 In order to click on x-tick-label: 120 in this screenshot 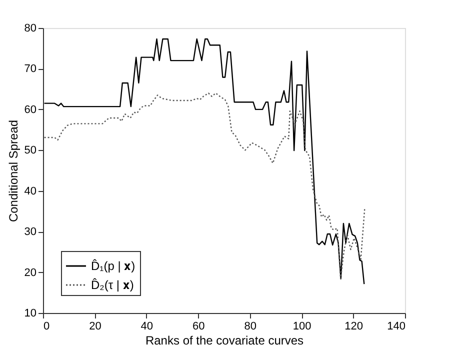, I will do `click(353, 326)`.